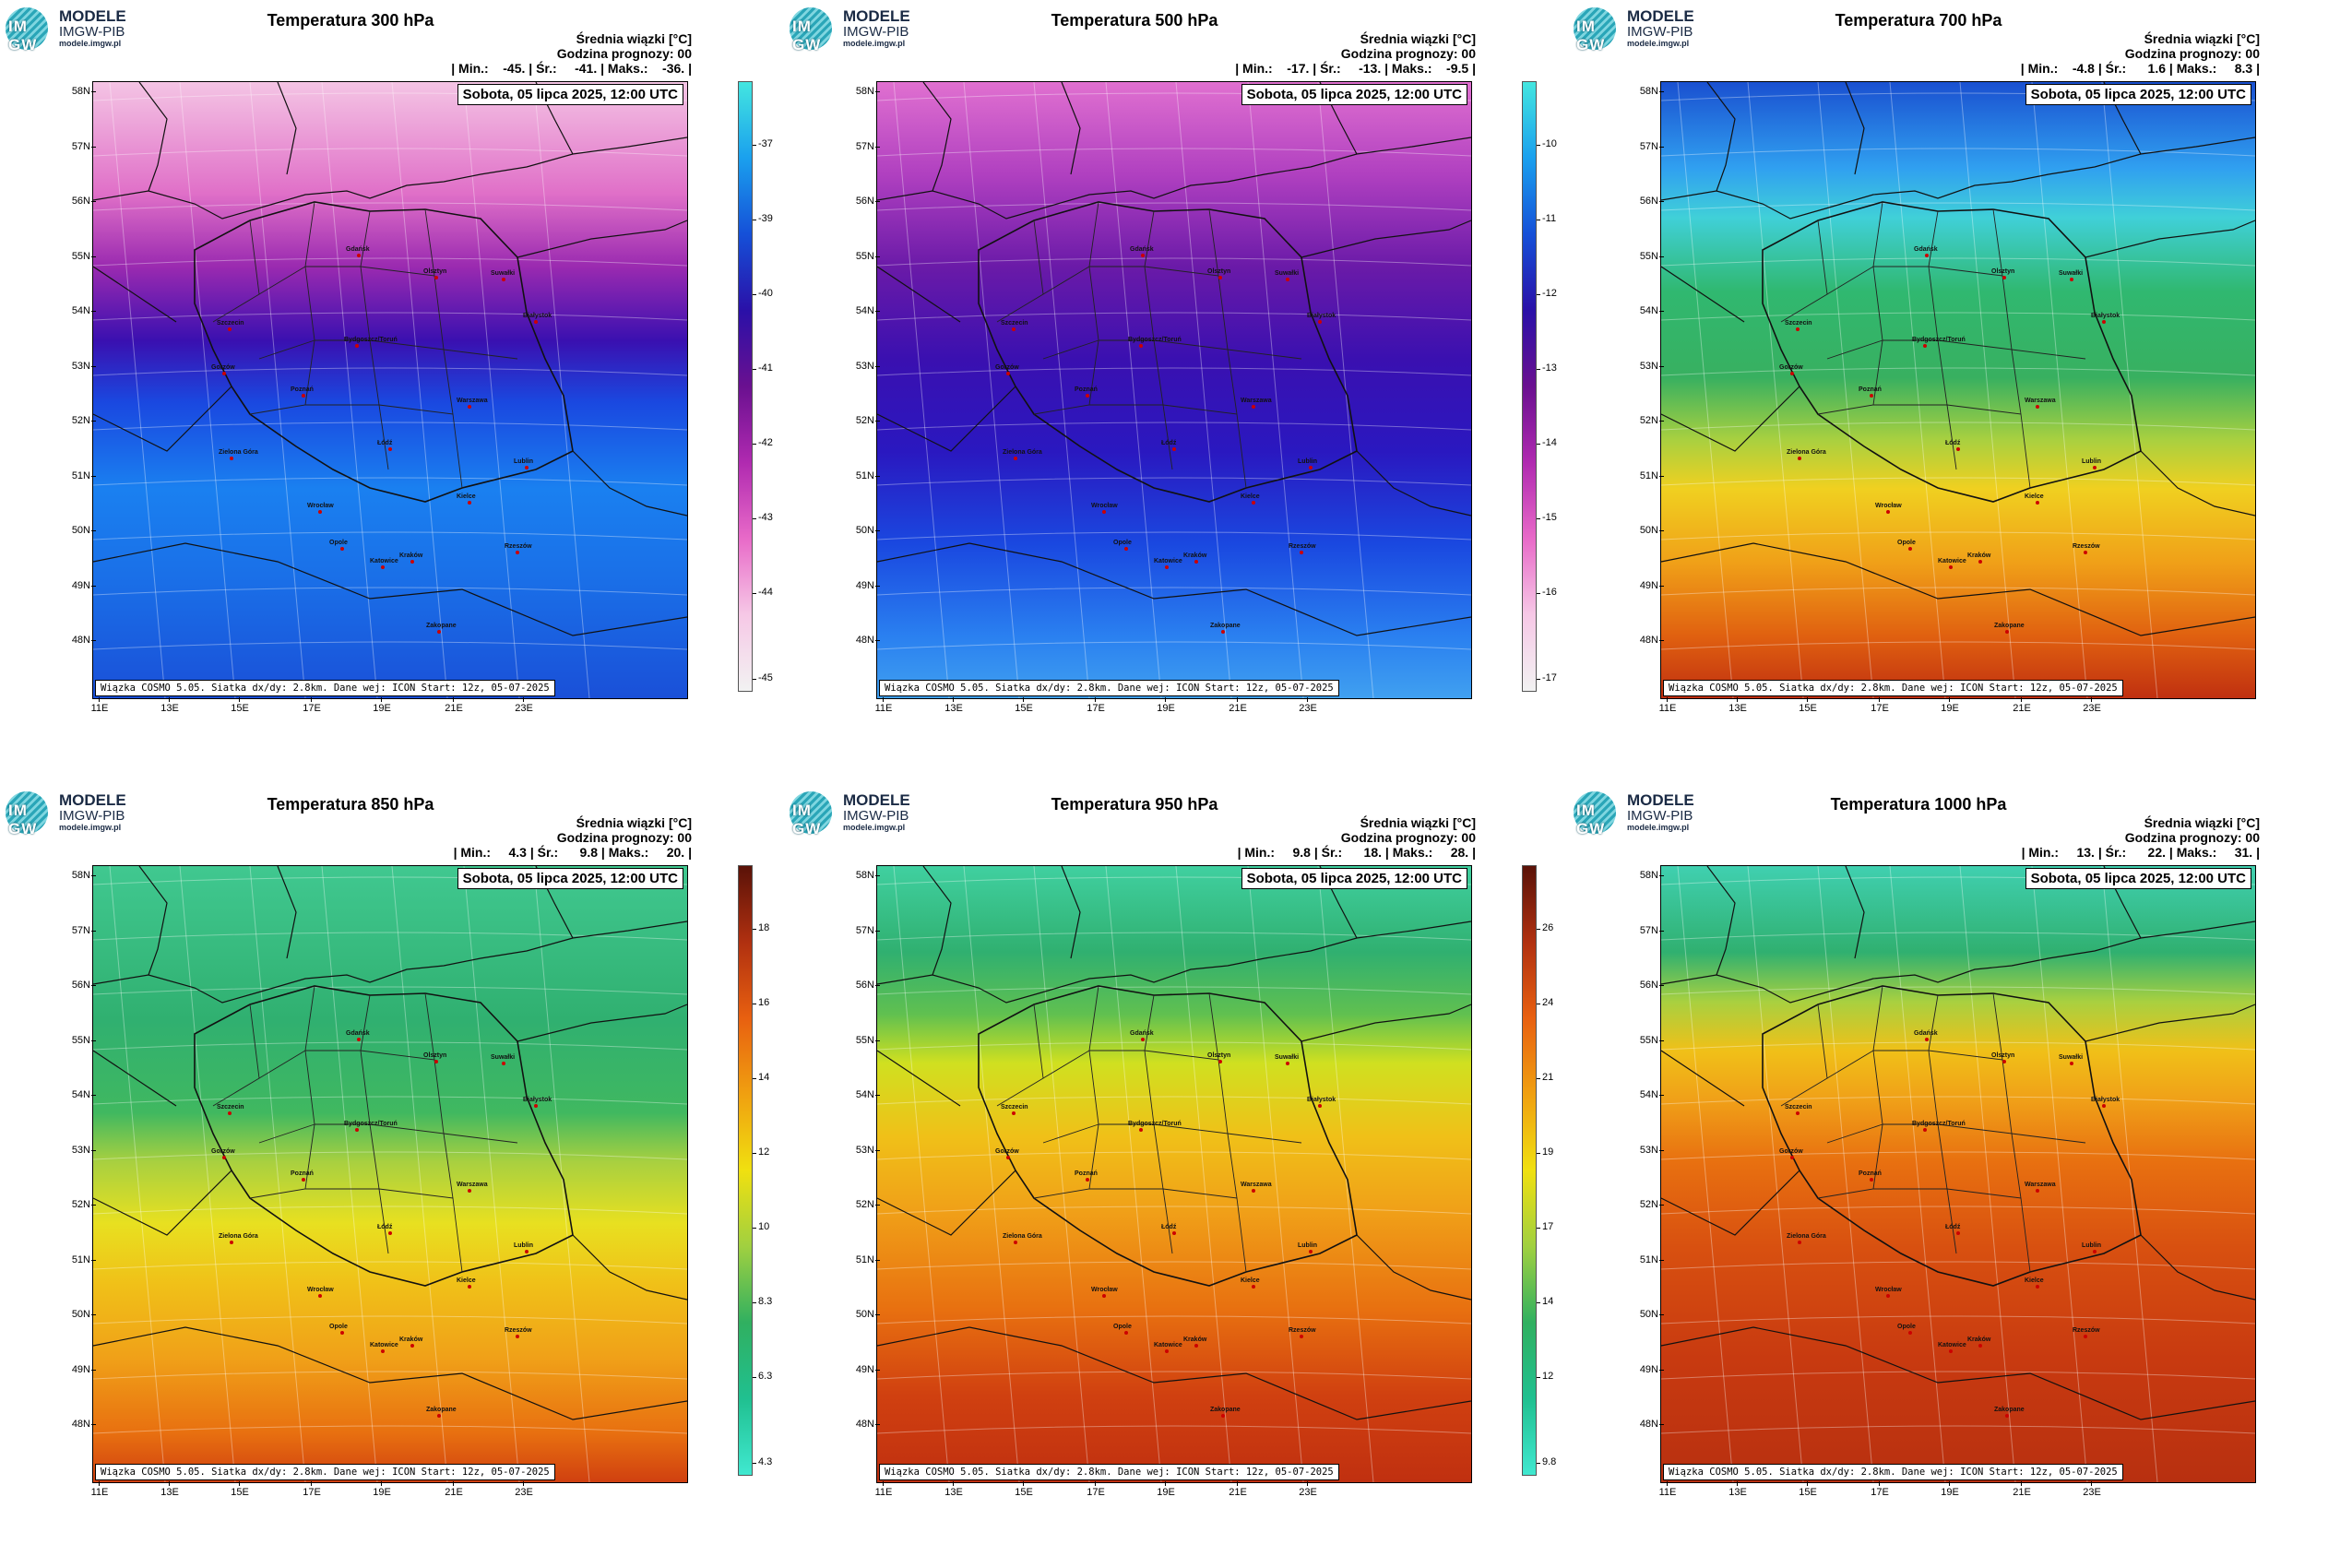 The height and width of the screenshot is (1568, 2352). What do you see at coordinates (1134, 804) in the screenshot?
I see `panel-title: Temperatura 950 hPa` at bounding box center [1134, 804].